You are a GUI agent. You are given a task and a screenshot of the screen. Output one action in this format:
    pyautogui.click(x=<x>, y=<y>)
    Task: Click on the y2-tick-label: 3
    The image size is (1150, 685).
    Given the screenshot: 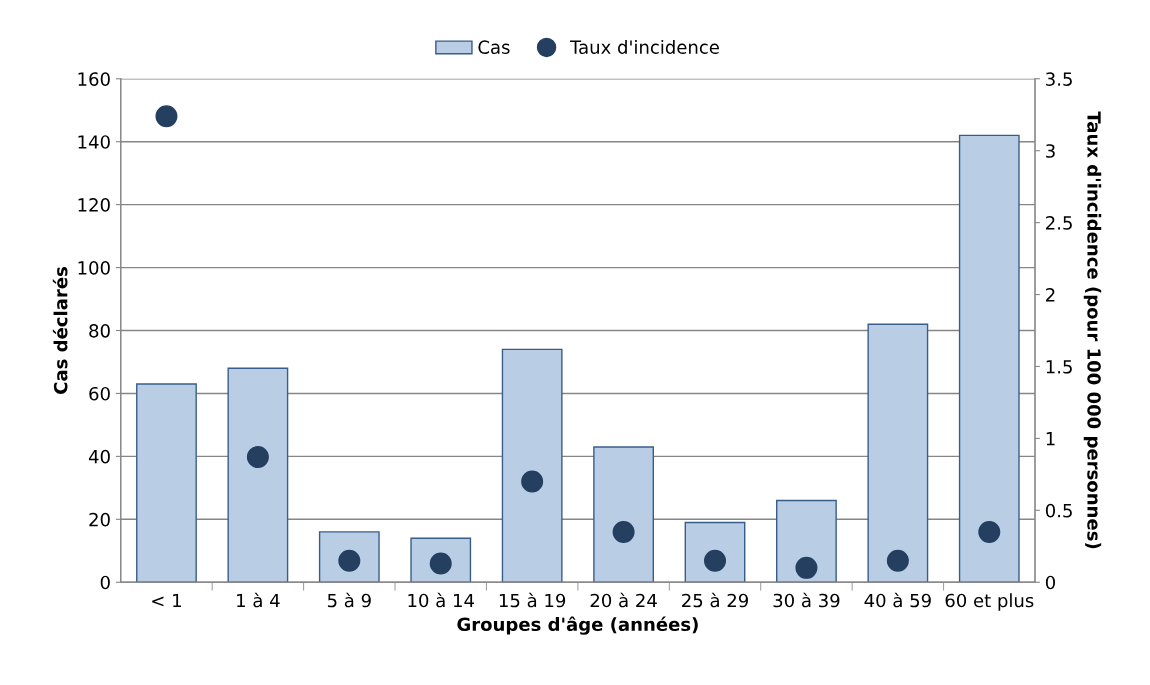 What is the action you would take?
    pyautogui.click(x=1050, y=151)
    